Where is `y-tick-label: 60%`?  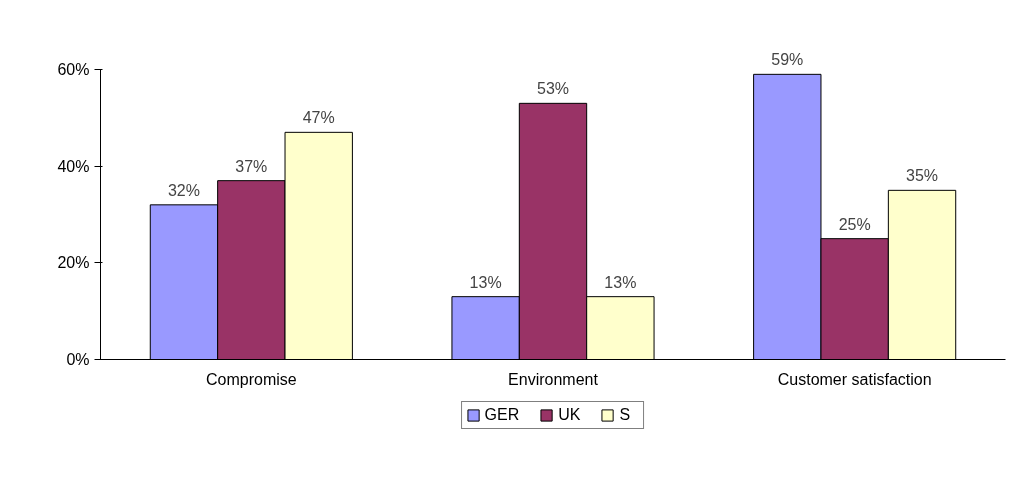
y-tick-label: 60% is located at coordinates (73, 69).